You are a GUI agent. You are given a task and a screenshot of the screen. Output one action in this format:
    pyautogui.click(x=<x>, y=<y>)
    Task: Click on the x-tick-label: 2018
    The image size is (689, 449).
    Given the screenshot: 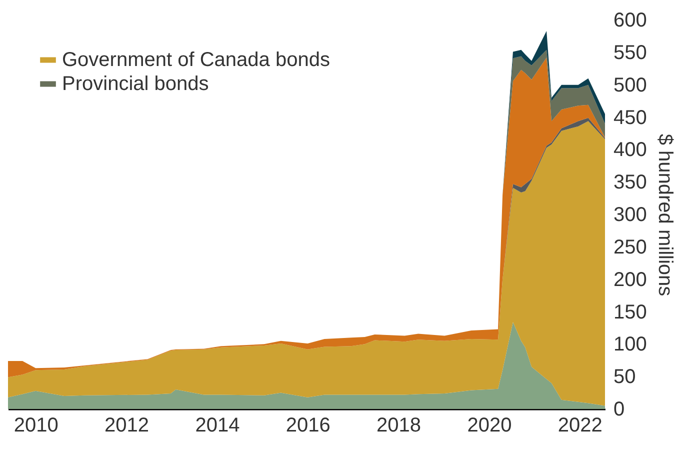 What is the action you would take?
    pyautogui.click(x=399, y=425)
    